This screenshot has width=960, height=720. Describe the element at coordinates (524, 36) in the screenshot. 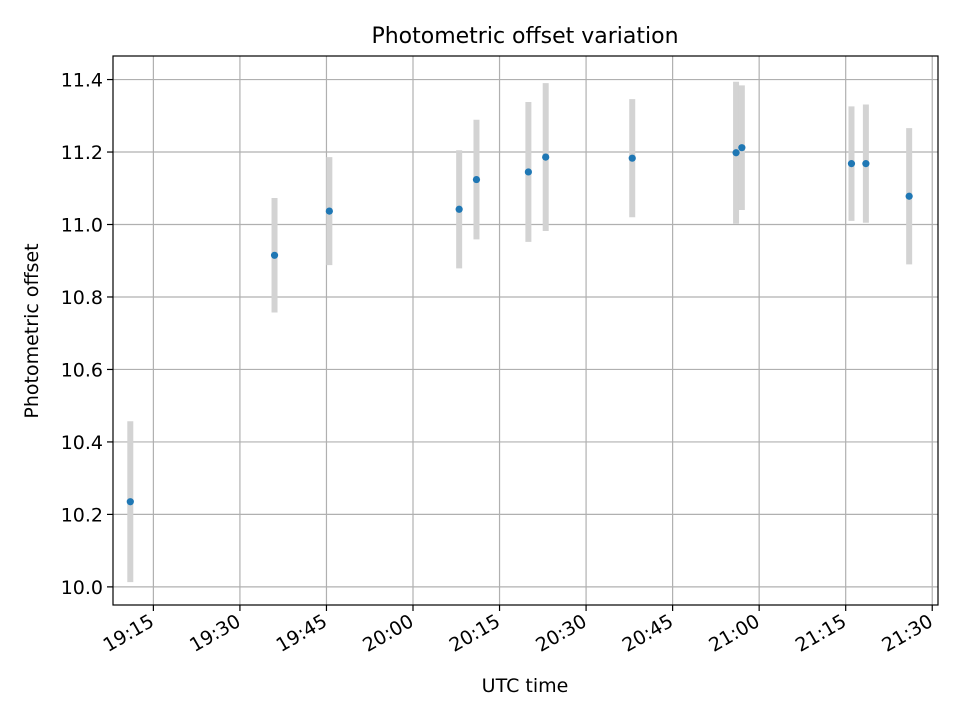

I see `chart-title: Photometric offset variation` at that location.